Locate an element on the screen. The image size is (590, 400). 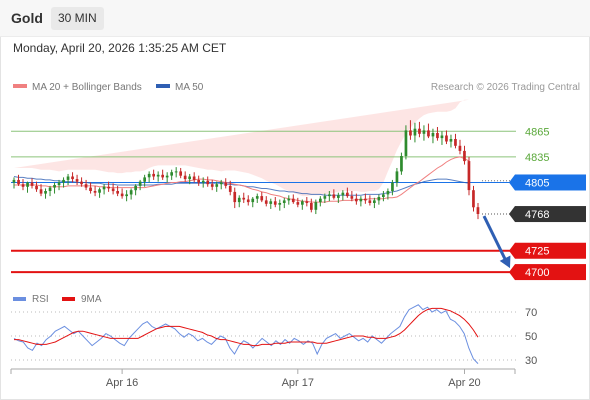
rsi-ma-line is located at coordinates (246, 327).